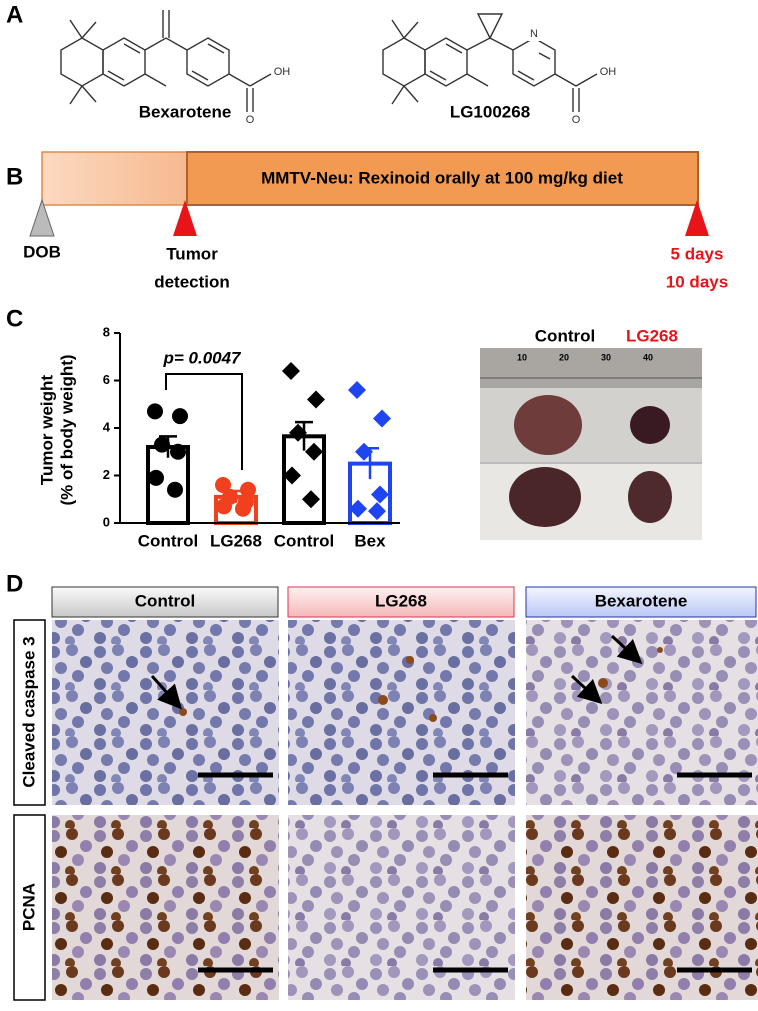 This screenshot has width=758, height=1011. I want to click on ruler-tick: 20, so click(564, 357).